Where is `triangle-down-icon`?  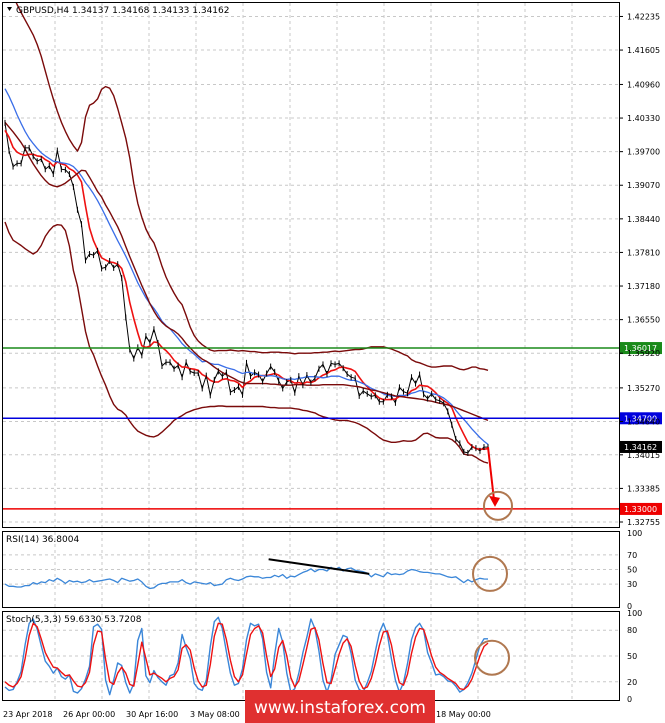
triangle-down-icon is located at coordinates (9, 9).